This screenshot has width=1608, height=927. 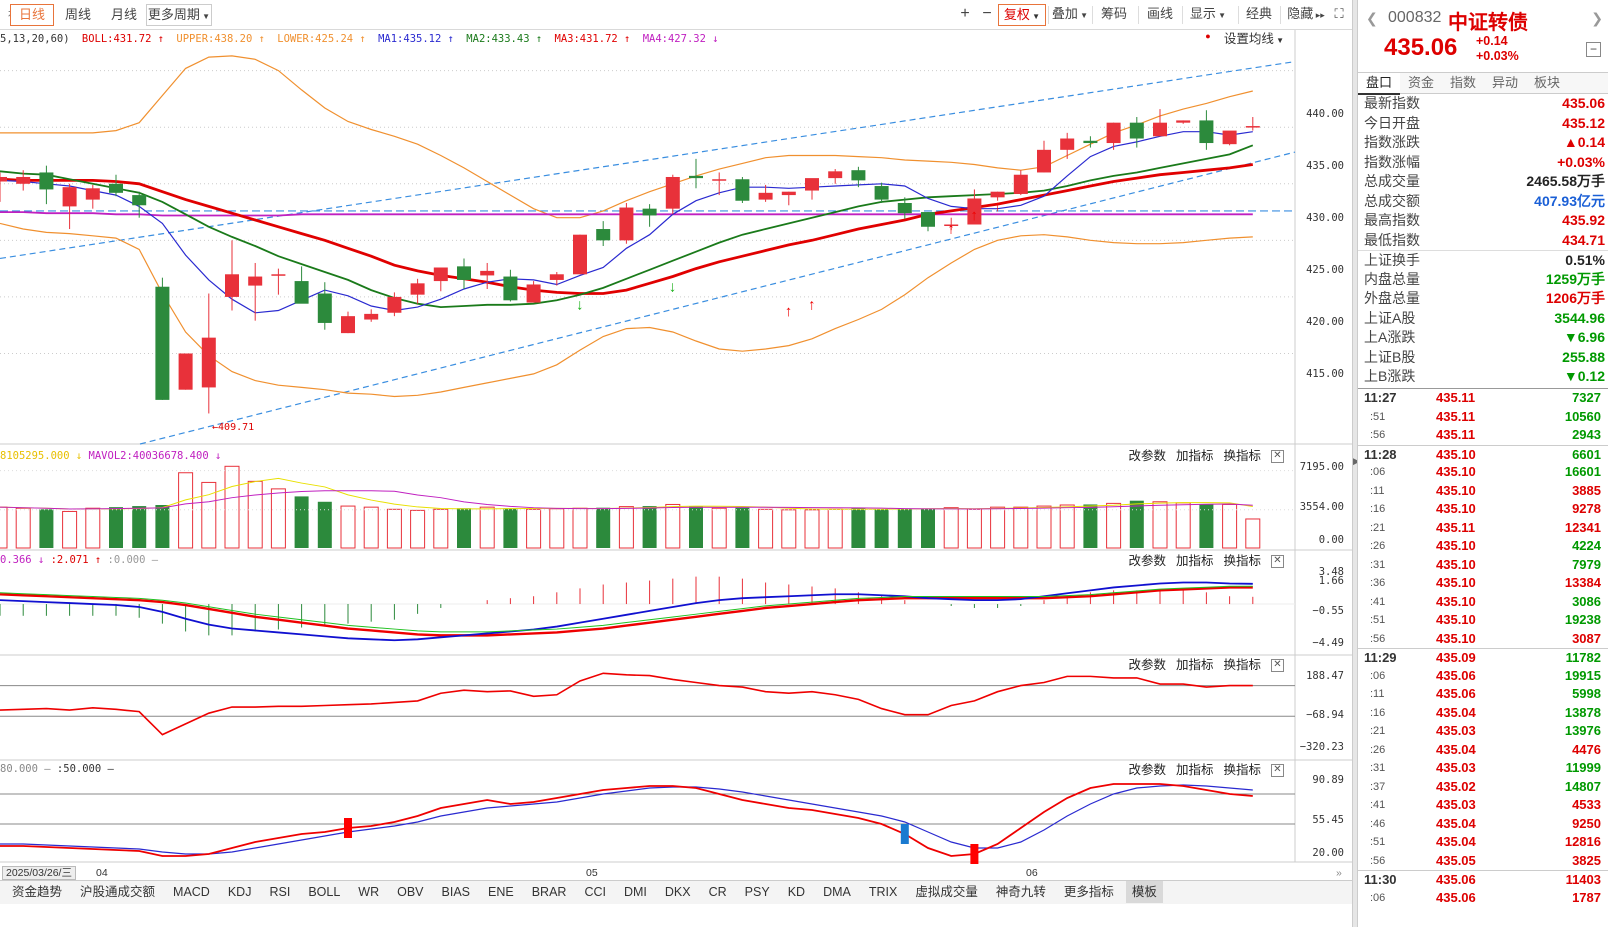 What do you see at coordinates (1372, 18) in the screenshot?
I see `chevron-left-icon: ❮` at bounding box center [1372, 18].